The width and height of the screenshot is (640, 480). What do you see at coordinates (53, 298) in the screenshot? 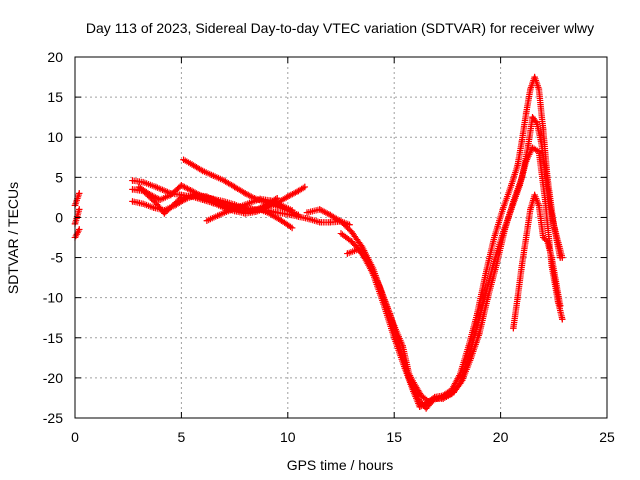
I see `y-tick-label: -10` at bounding box center [53, 298].